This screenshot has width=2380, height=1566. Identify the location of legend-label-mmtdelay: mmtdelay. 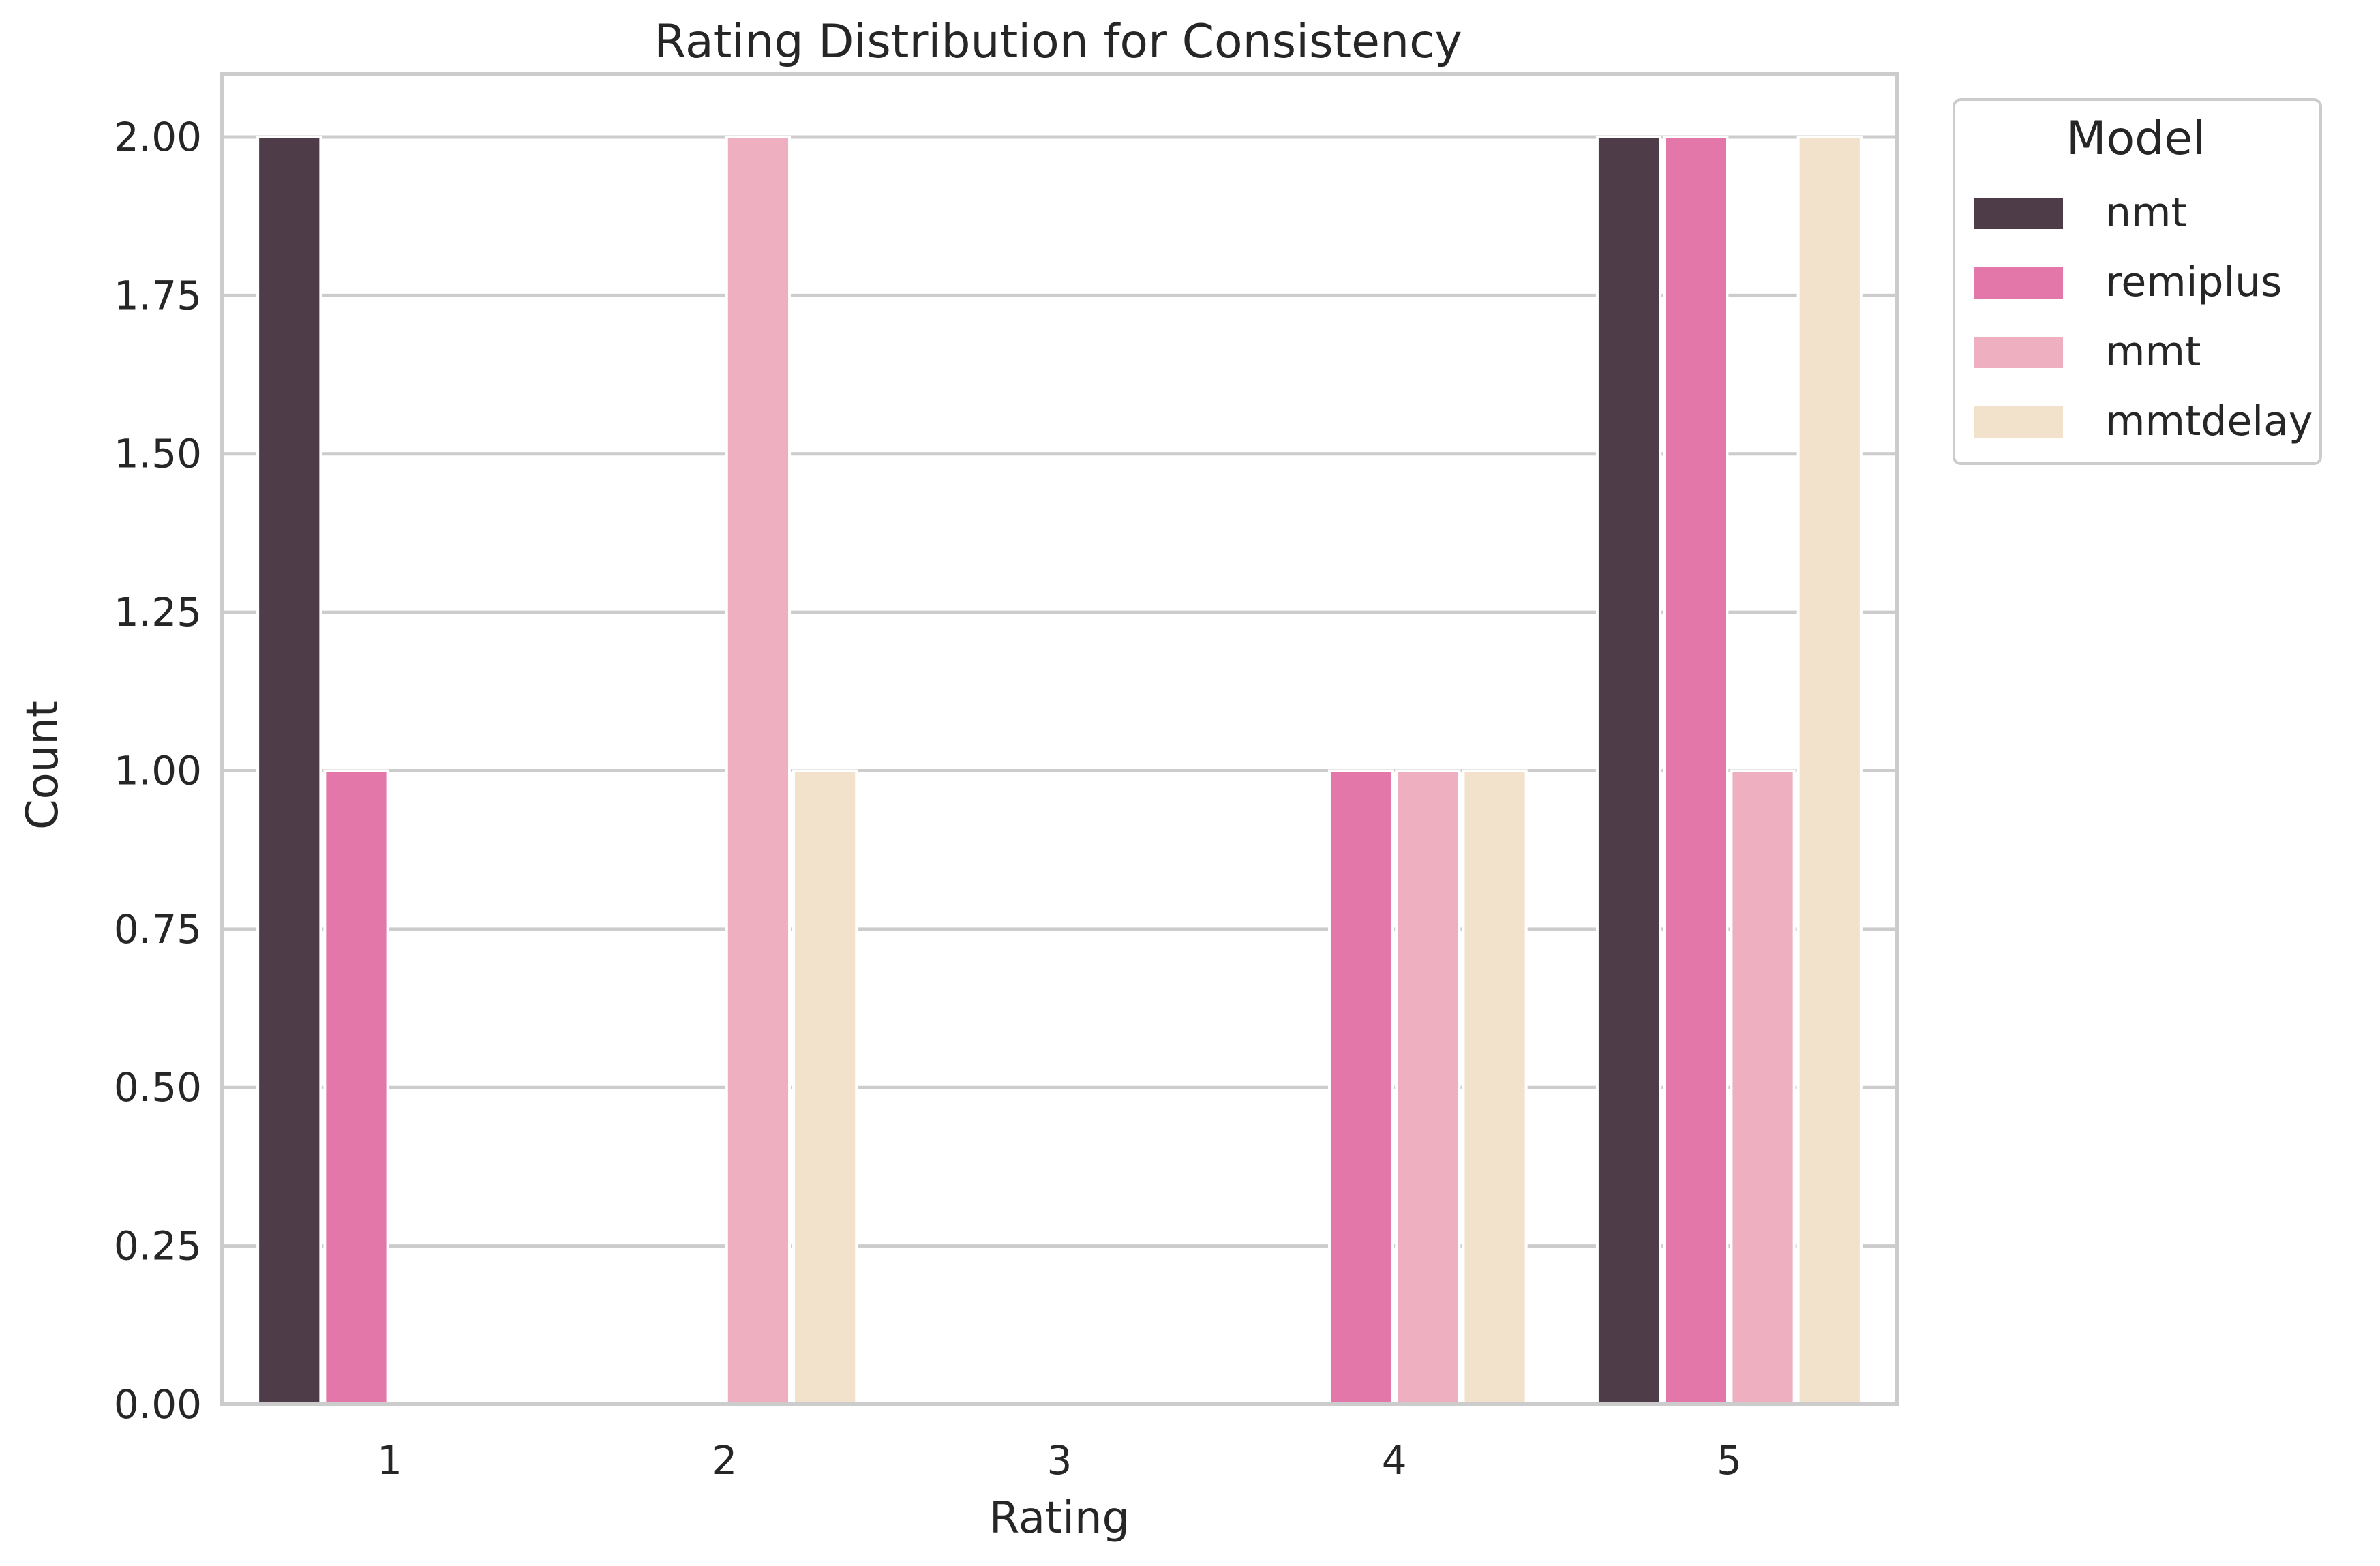
(2209, 421).